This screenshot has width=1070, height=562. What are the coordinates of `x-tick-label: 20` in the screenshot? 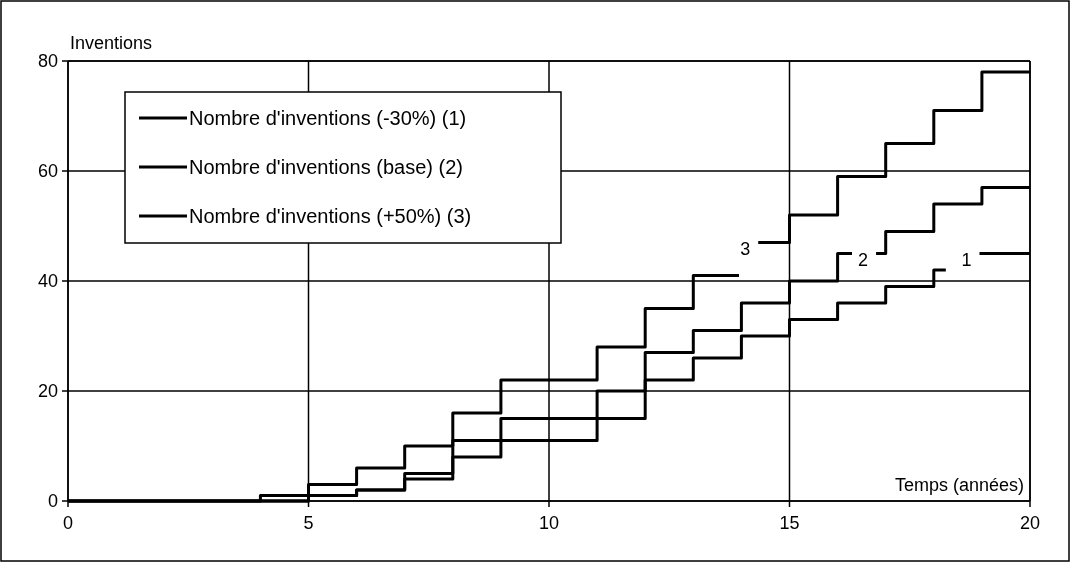 It's located at (1030, 523).